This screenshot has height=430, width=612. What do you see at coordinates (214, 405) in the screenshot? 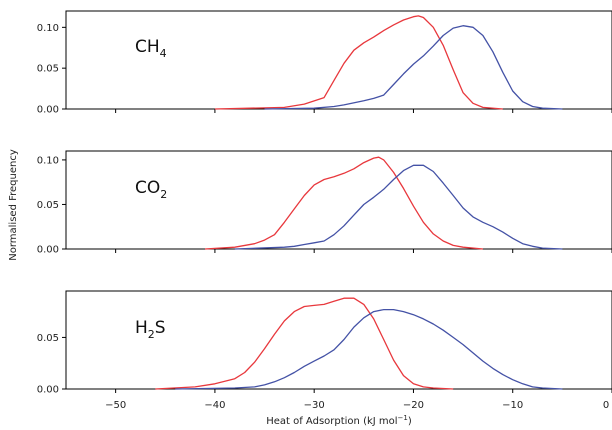
I see `x-tick-label: −40` at bounding box center [214, 405].